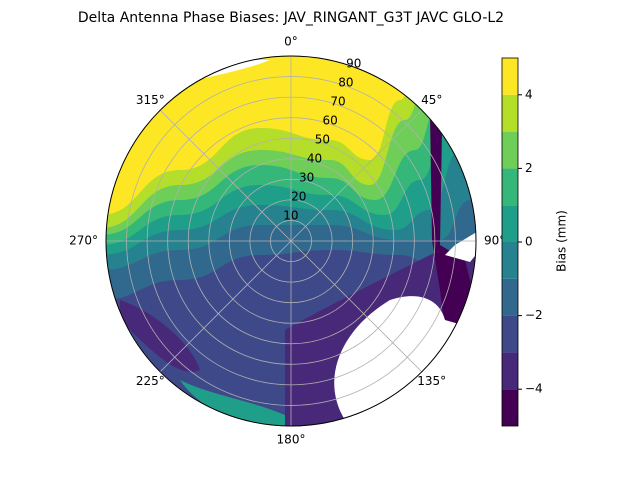 The image size is (640, 480). I want to click on r-tick-label: 60, so click(330, 121).